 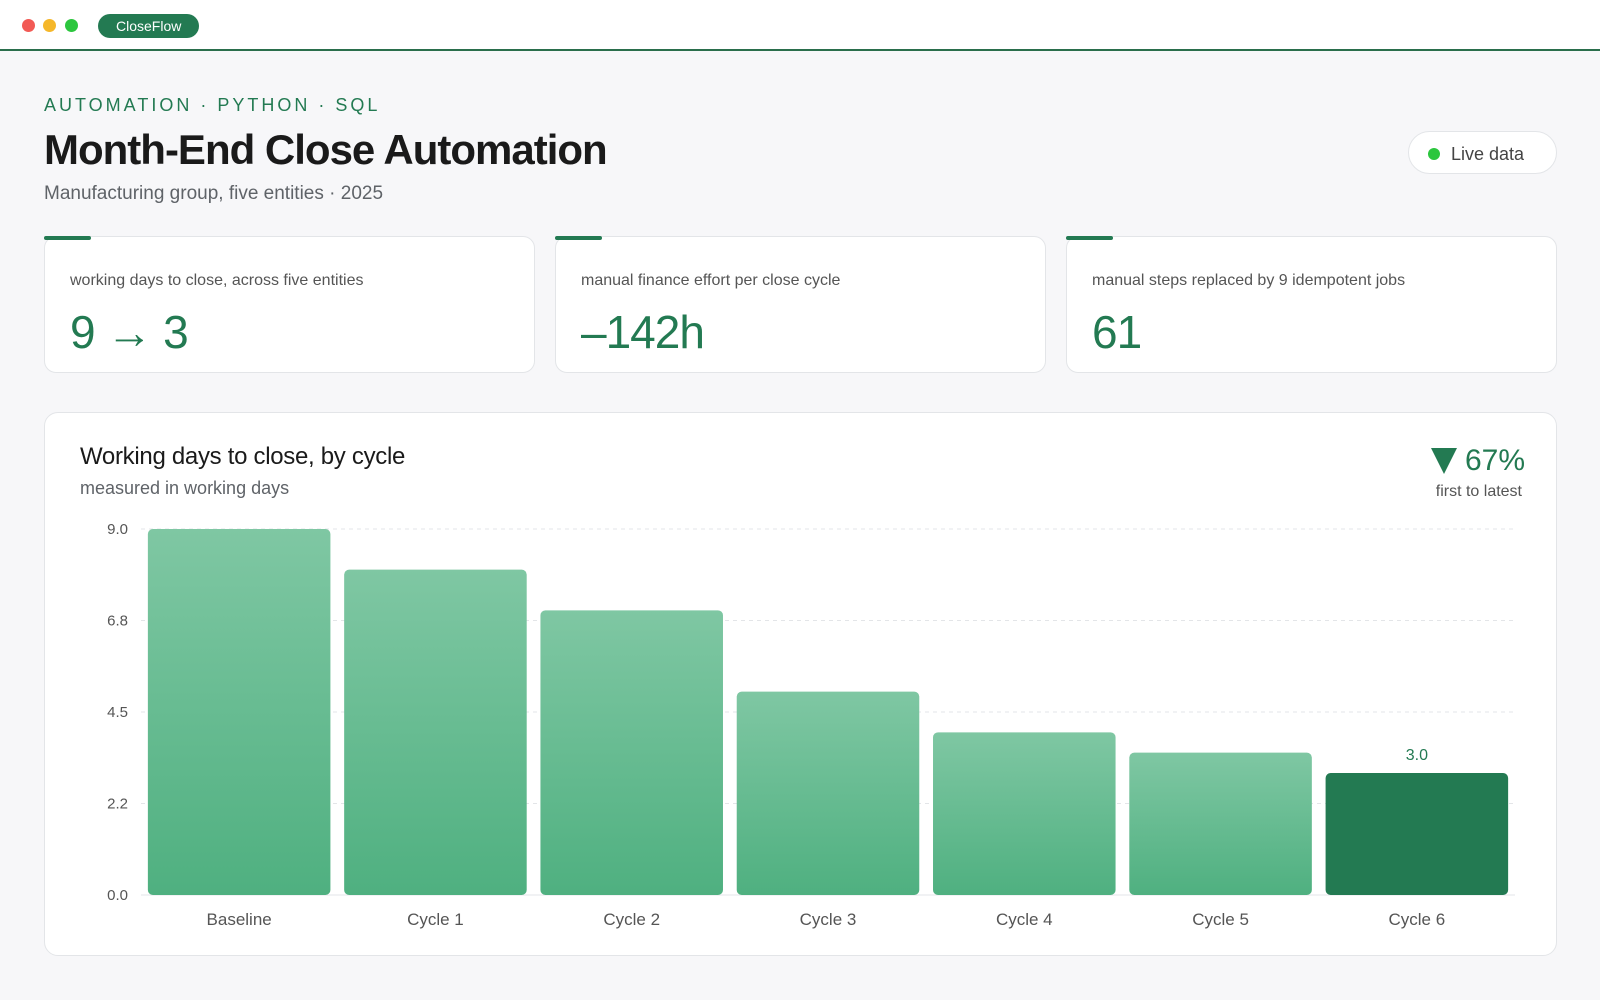 What do you see at coordinates (1478, 491) in the screenshot?
I see `delta-caption: first to latest` at bounding box center [1478, 491].